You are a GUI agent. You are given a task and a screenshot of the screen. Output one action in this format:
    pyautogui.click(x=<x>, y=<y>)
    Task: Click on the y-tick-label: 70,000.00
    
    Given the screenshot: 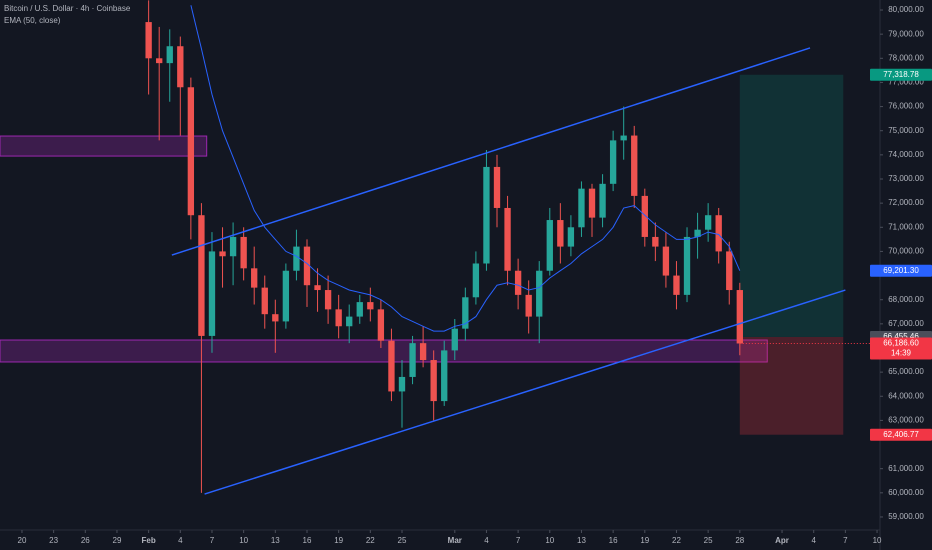 What is the action you would take?
    pyautogui.click(x=906, y=251)
    